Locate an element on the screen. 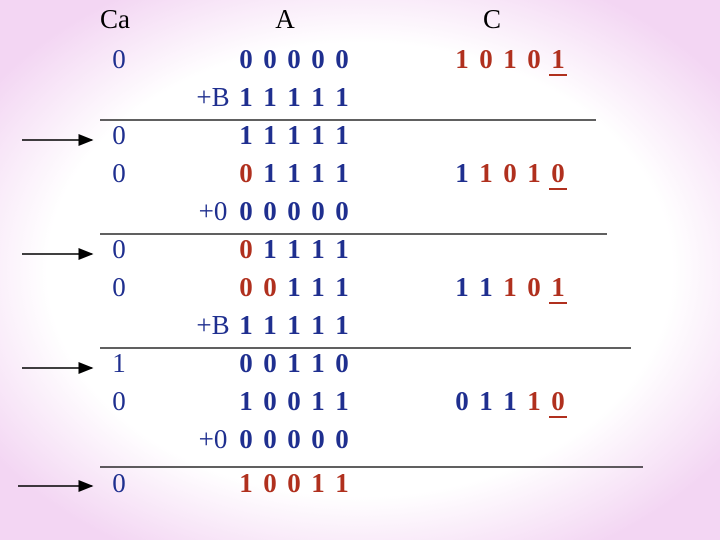 The height and width of the screenshot is (540, 720). header-ca: Ca is located at coordinates (115, 19).